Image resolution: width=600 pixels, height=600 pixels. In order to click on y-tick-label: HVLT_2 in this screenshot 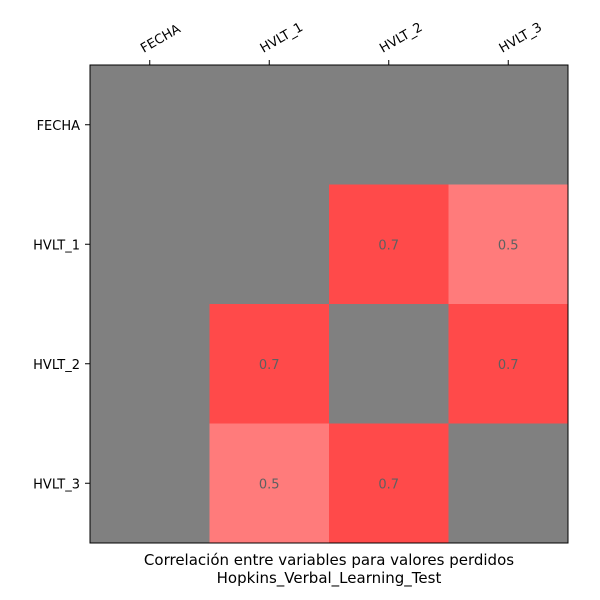, I will do `click(56, 365)`.